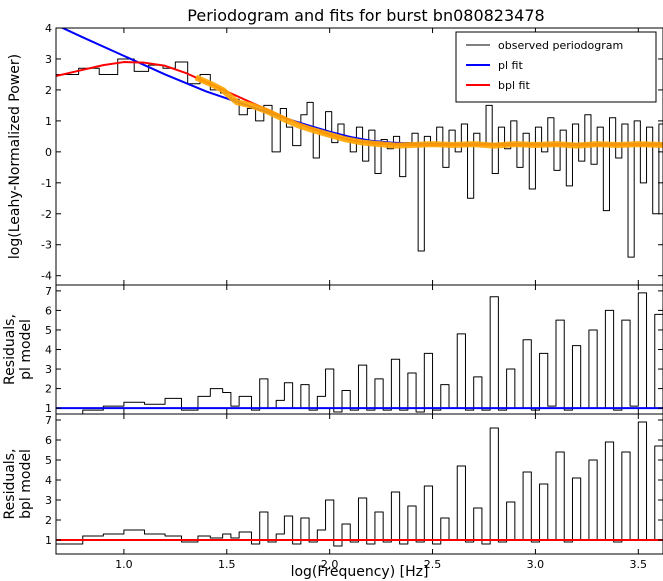 The height and width of the screenshot is (581, 663). Describe the element at coordinates (639, 564) in the screenshot. I see `x-tick-label: 3.5` at that location.